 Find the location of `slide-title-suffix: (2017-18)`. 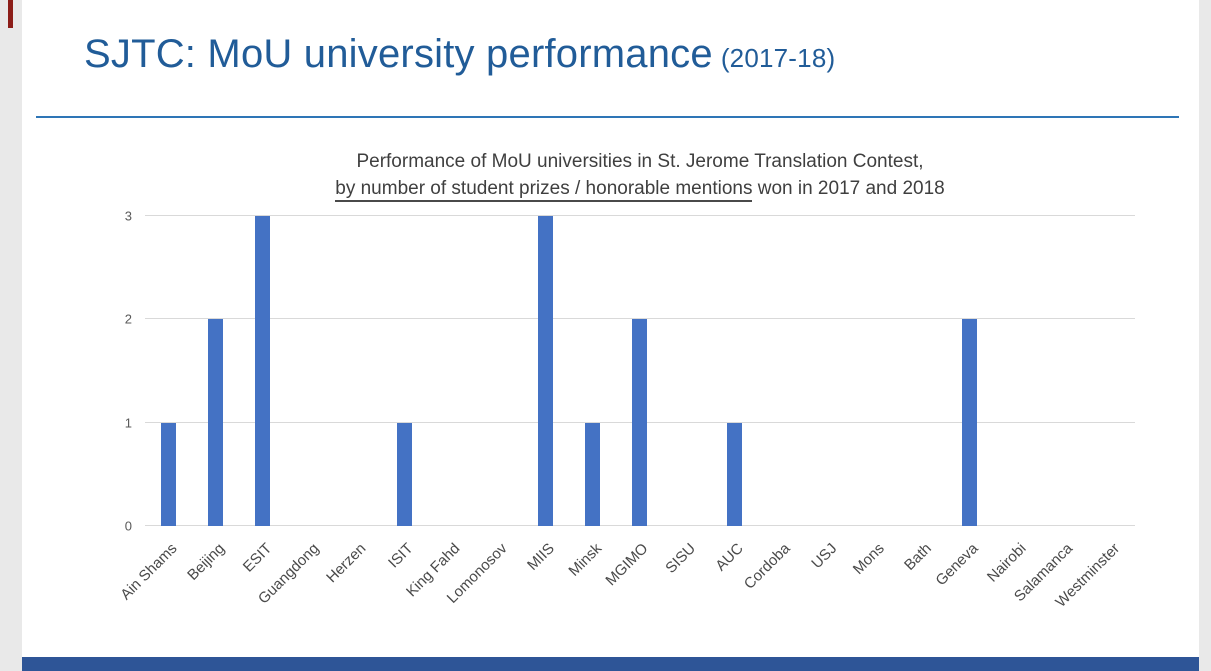

slide-title-suffix: (2017-18) is located at coordinates (778, 58).